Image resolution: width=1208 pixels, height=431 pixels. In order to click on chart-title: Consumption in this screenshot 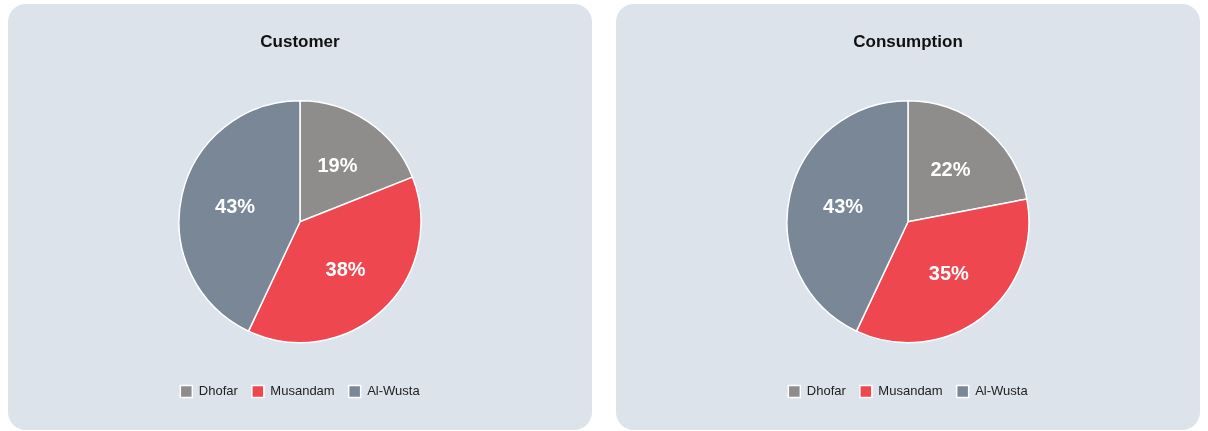, I will do `click(908, 41)`.